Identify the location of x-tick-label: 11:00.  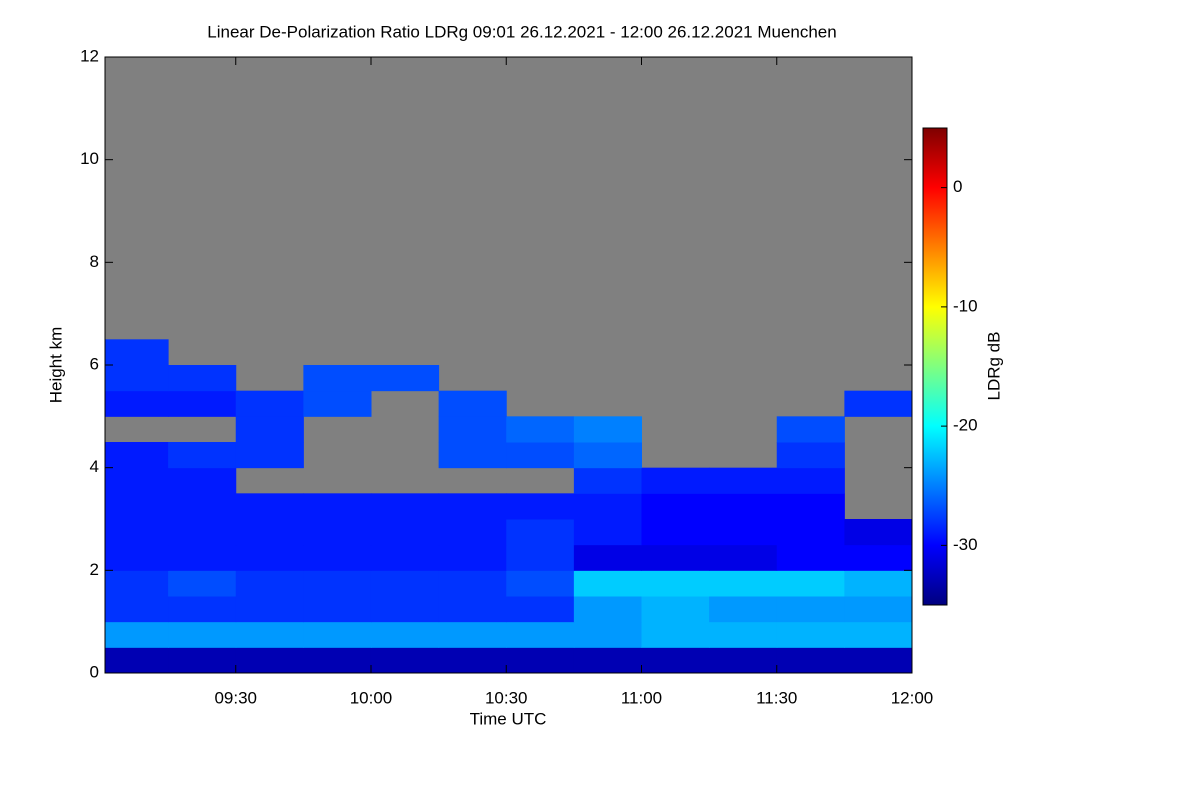
(641, 697).